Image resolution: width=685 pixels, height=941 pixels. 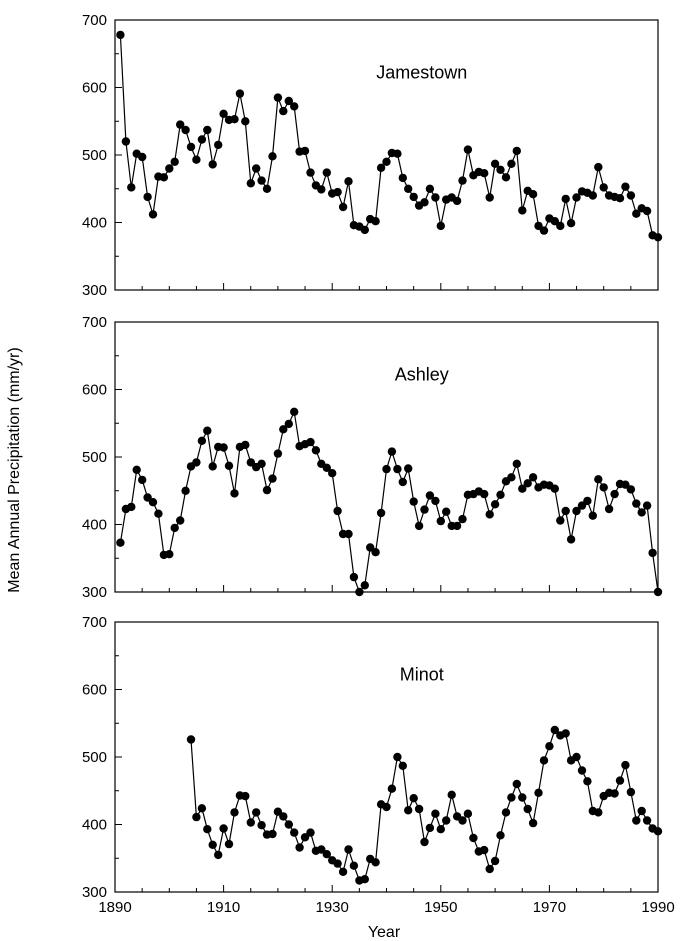 What do you see at coordinates (94, 592) in the screenshot?
I see `y-tick-label: 300` at bounding box center [94, 592].